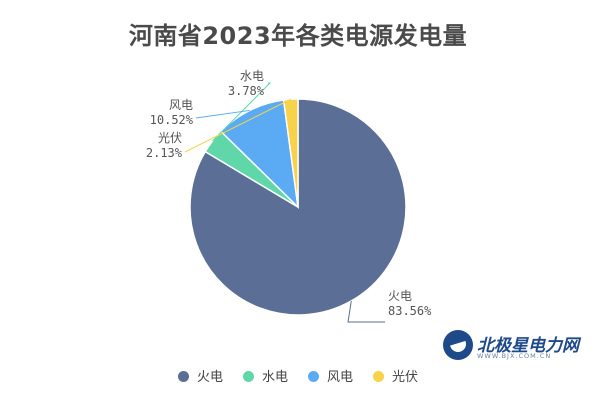  I want to click on bjx-logo-icon, so click(458, 345).